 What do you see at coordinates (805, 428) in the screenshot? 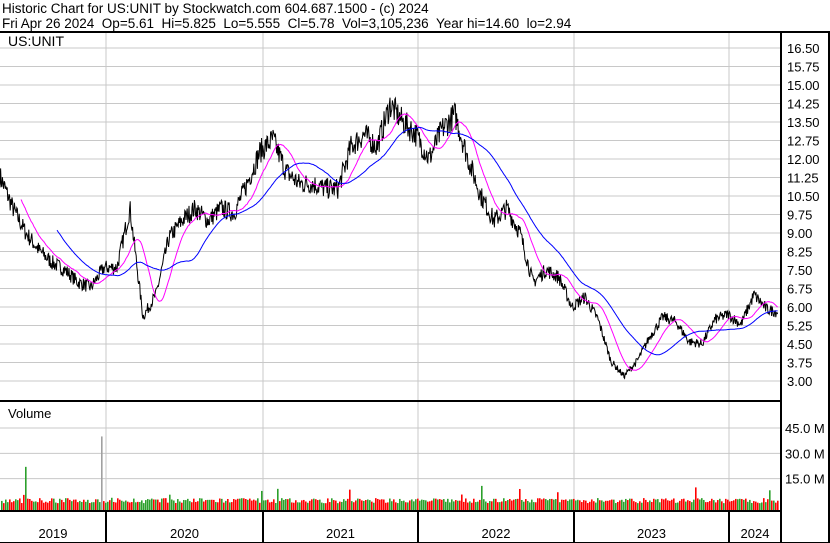
I see `volume-tick-label: 45.0 M` at bounding box center [805, 428].